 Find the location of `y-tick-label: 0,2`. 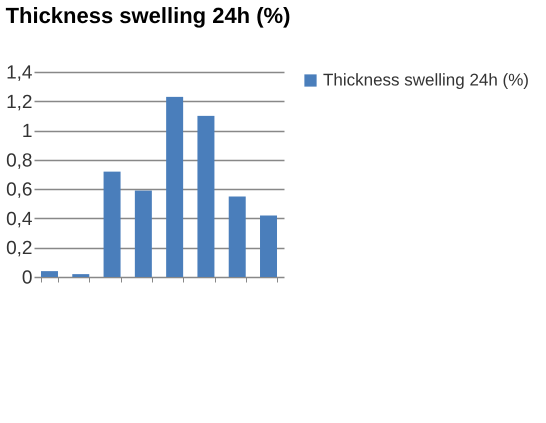

y-tick-label: 0,2 is located at coordinates (19, 249).